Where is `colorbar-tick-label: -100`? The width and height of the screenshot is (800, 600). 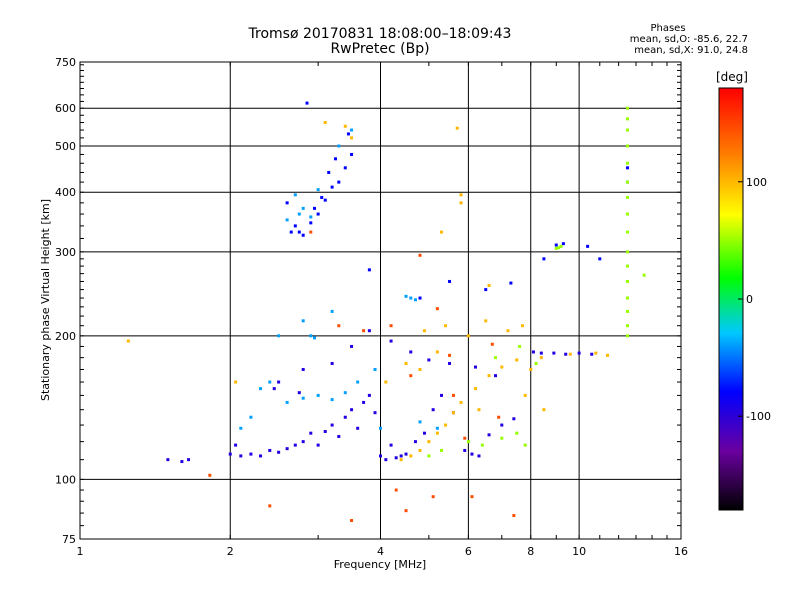
colorbar-tick-label: -100 is located at coordinates (758, 416).